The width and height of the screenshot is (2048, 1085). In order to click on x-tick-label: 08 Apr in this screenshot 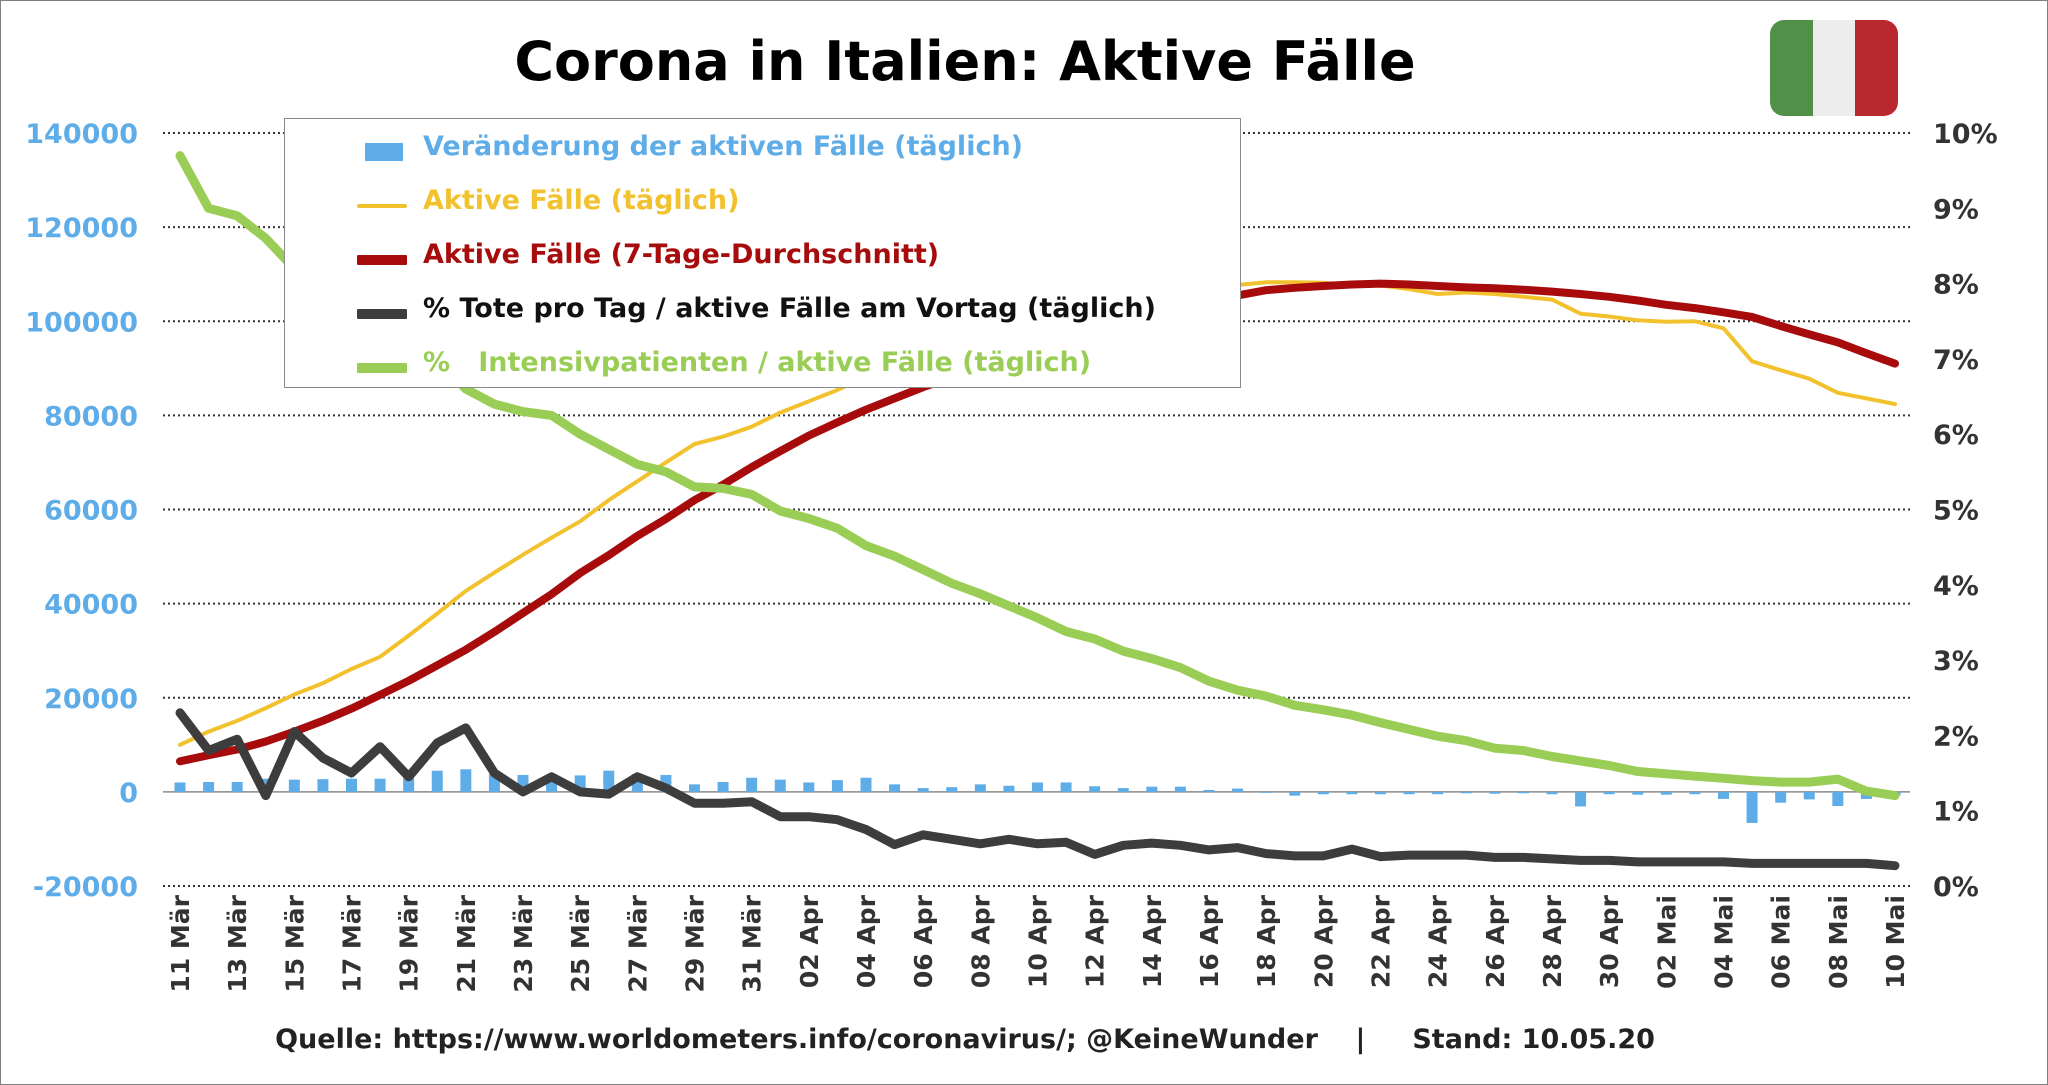, I will do `click(980, 941)`.